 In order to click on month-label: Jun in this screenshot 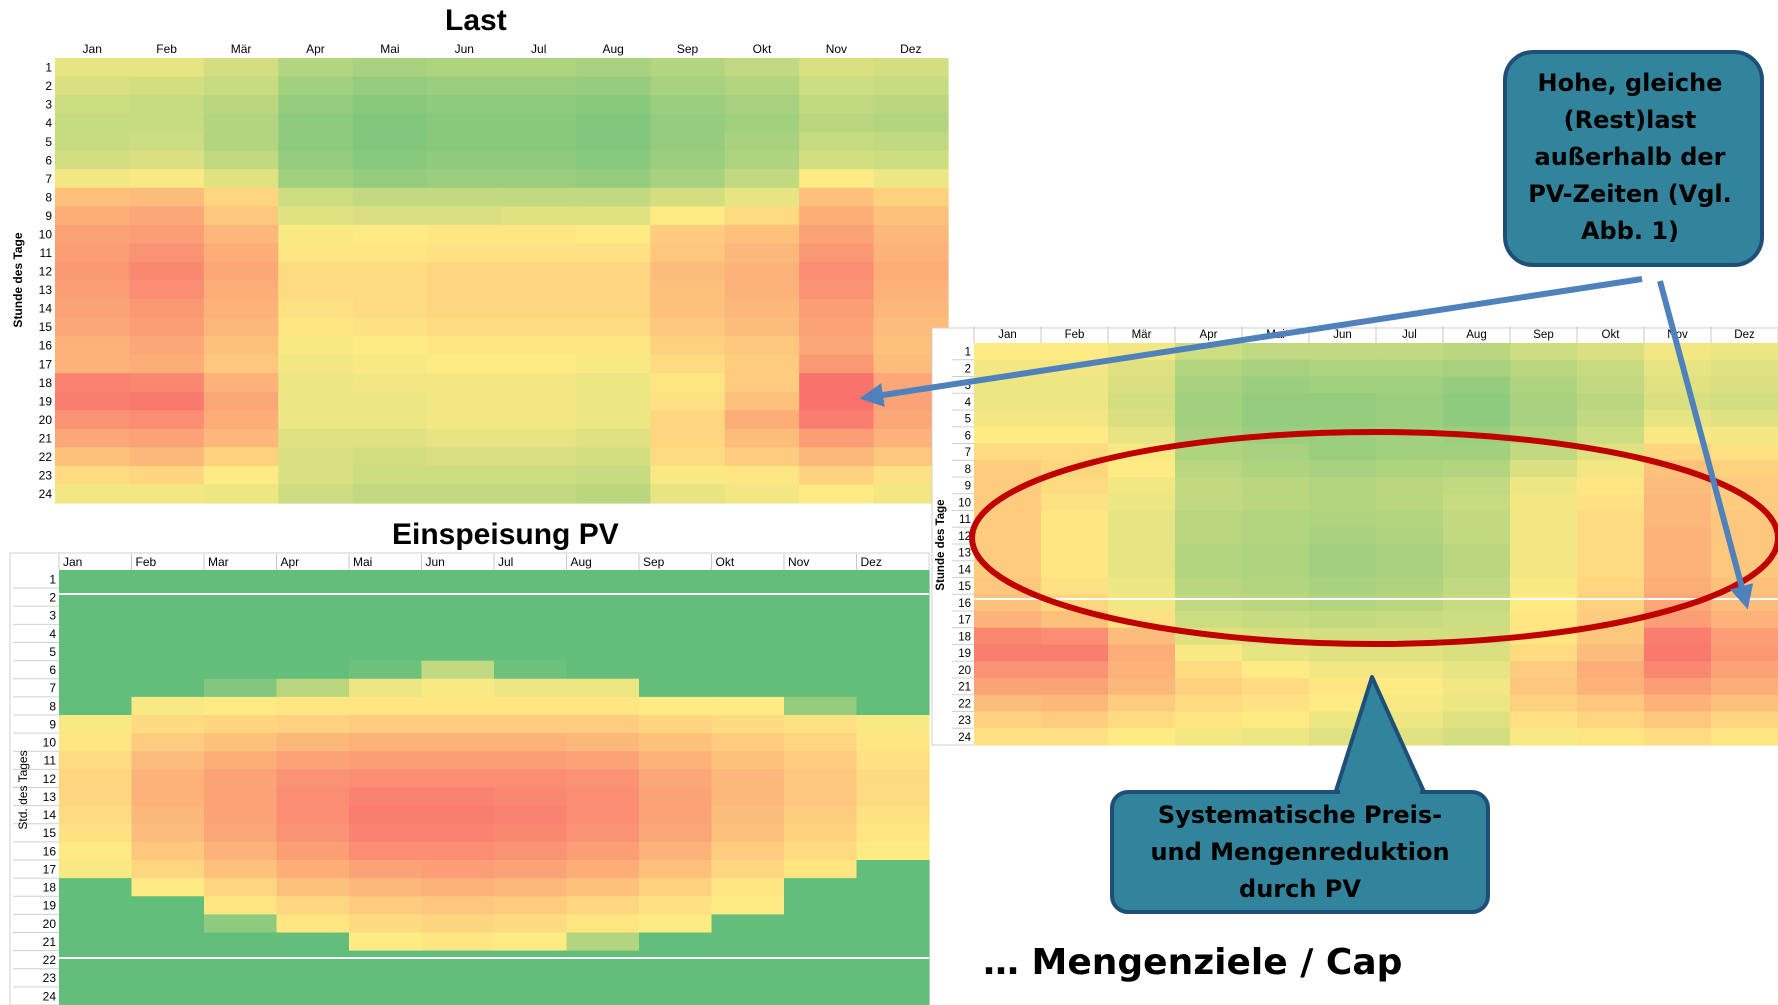, I will do `click(1342, 335)`.